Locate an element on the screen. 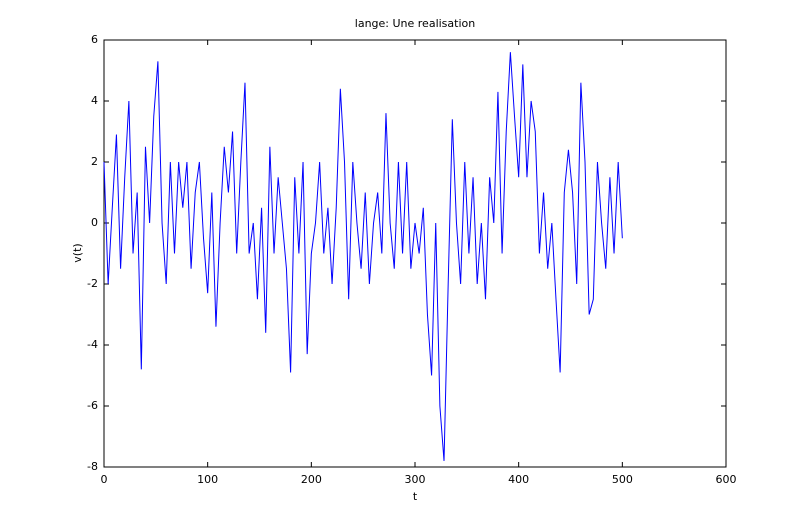  x-tick-label: 600 is located at coordinates (726, 479).